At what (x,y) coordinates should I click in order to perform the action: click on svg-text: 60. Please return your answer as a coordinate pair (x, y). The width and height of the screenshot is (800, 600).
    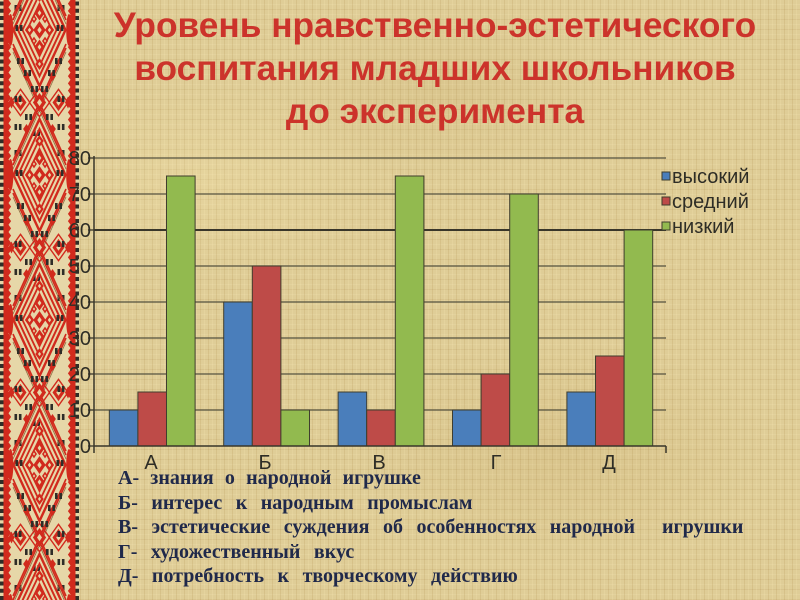
    Looking at the image, I should click on (80, 231).